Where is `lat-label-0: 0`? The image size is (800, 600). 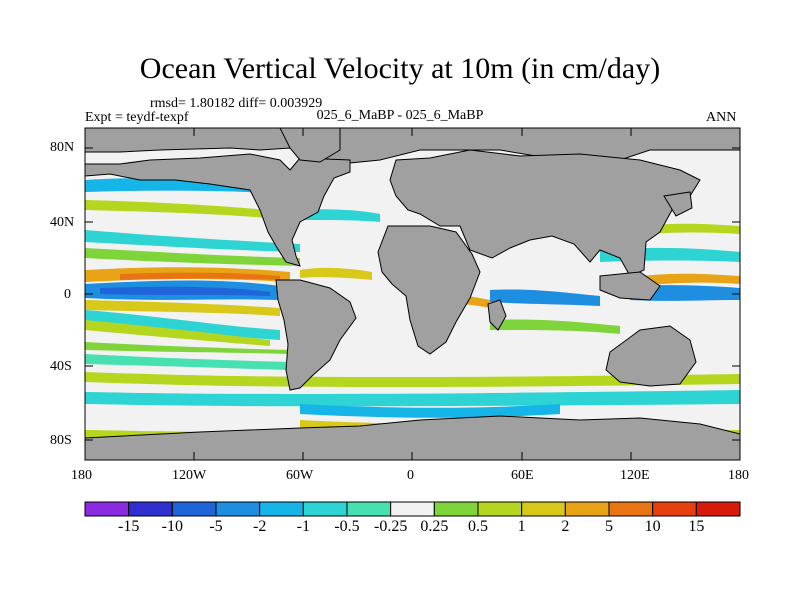 lat-label-0: 0 is located at coordinates (67, 294).